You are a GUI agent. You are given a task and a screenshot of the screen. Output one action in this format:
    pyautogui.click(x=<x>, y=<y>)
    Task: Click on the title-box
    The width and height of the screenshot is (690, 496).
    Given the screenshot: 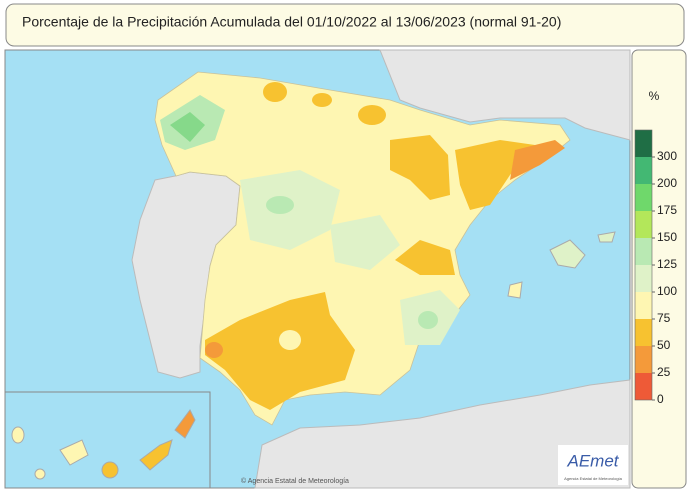 What is the action you would take?
    pyautogui.click(x=345, y=25)
    